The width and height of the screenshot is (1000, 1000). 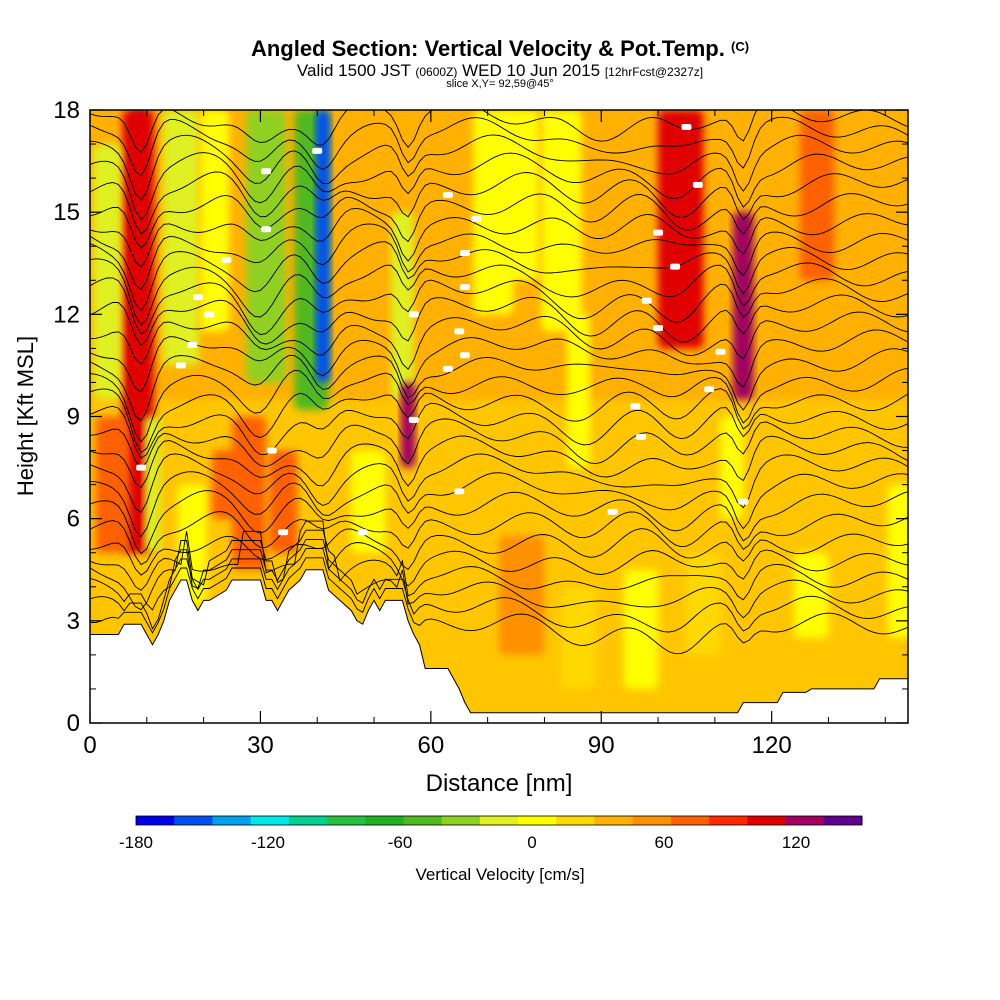 What do you see at coordinates (66, 110) in the screenshot?
I see `y-tick-label: 18` at bounding box center [66, 110].